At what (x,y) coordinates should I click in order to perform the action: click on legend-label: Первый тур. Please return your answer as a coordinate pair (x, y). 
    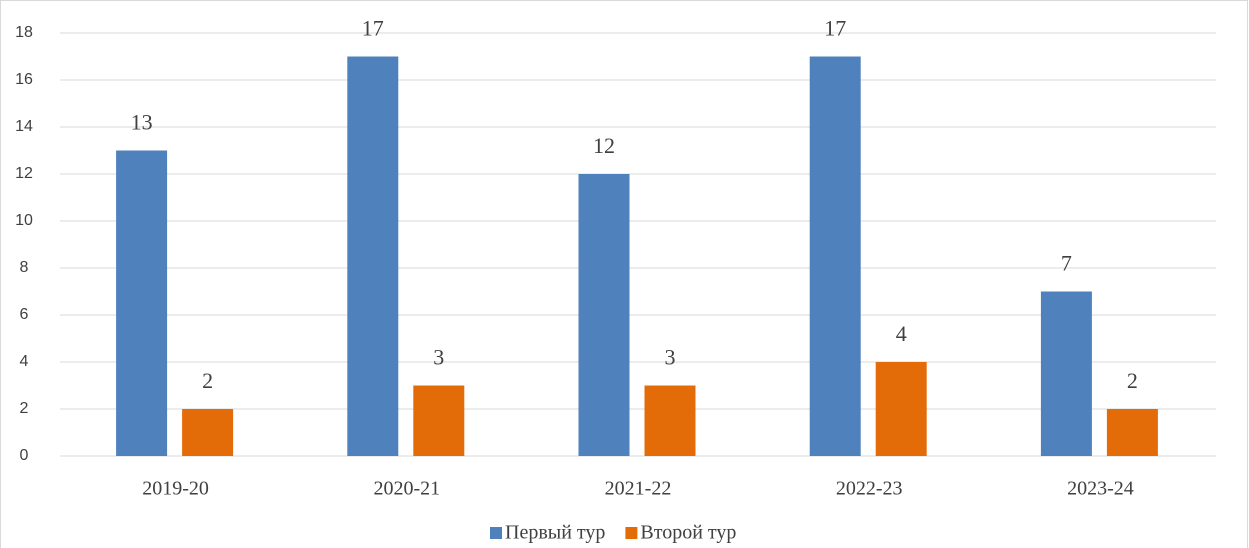
    Looking at the image, I should click on (555, 533).